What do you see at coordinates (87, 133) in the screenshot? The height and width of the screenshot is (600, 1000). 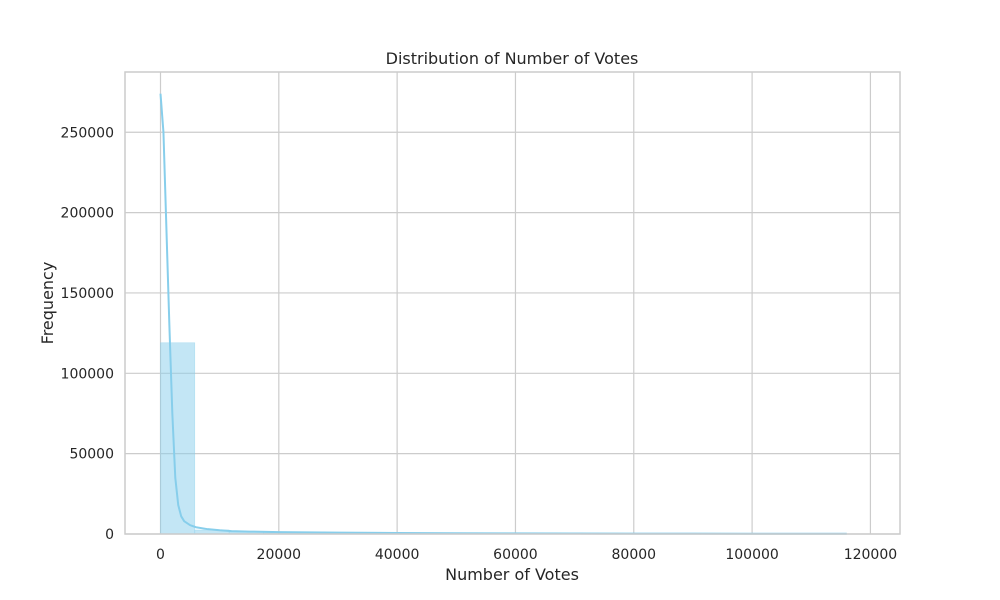 I see `y-tick-label: 250000` at bounding box center [87, 133].